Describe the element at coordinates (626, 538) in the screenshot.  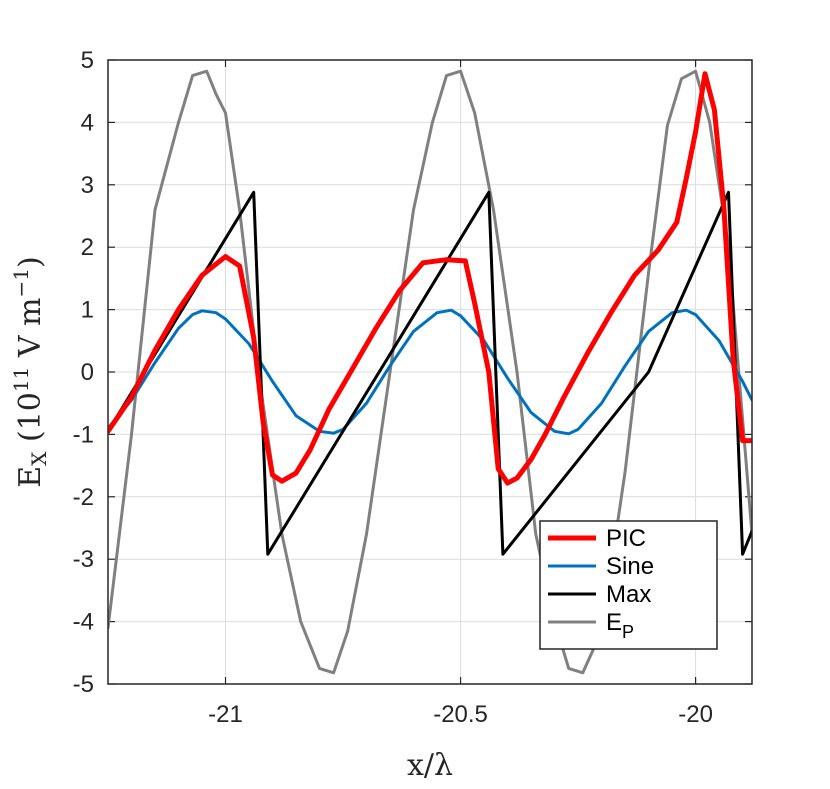
I see `legend-label-pic: PIC` at that location.